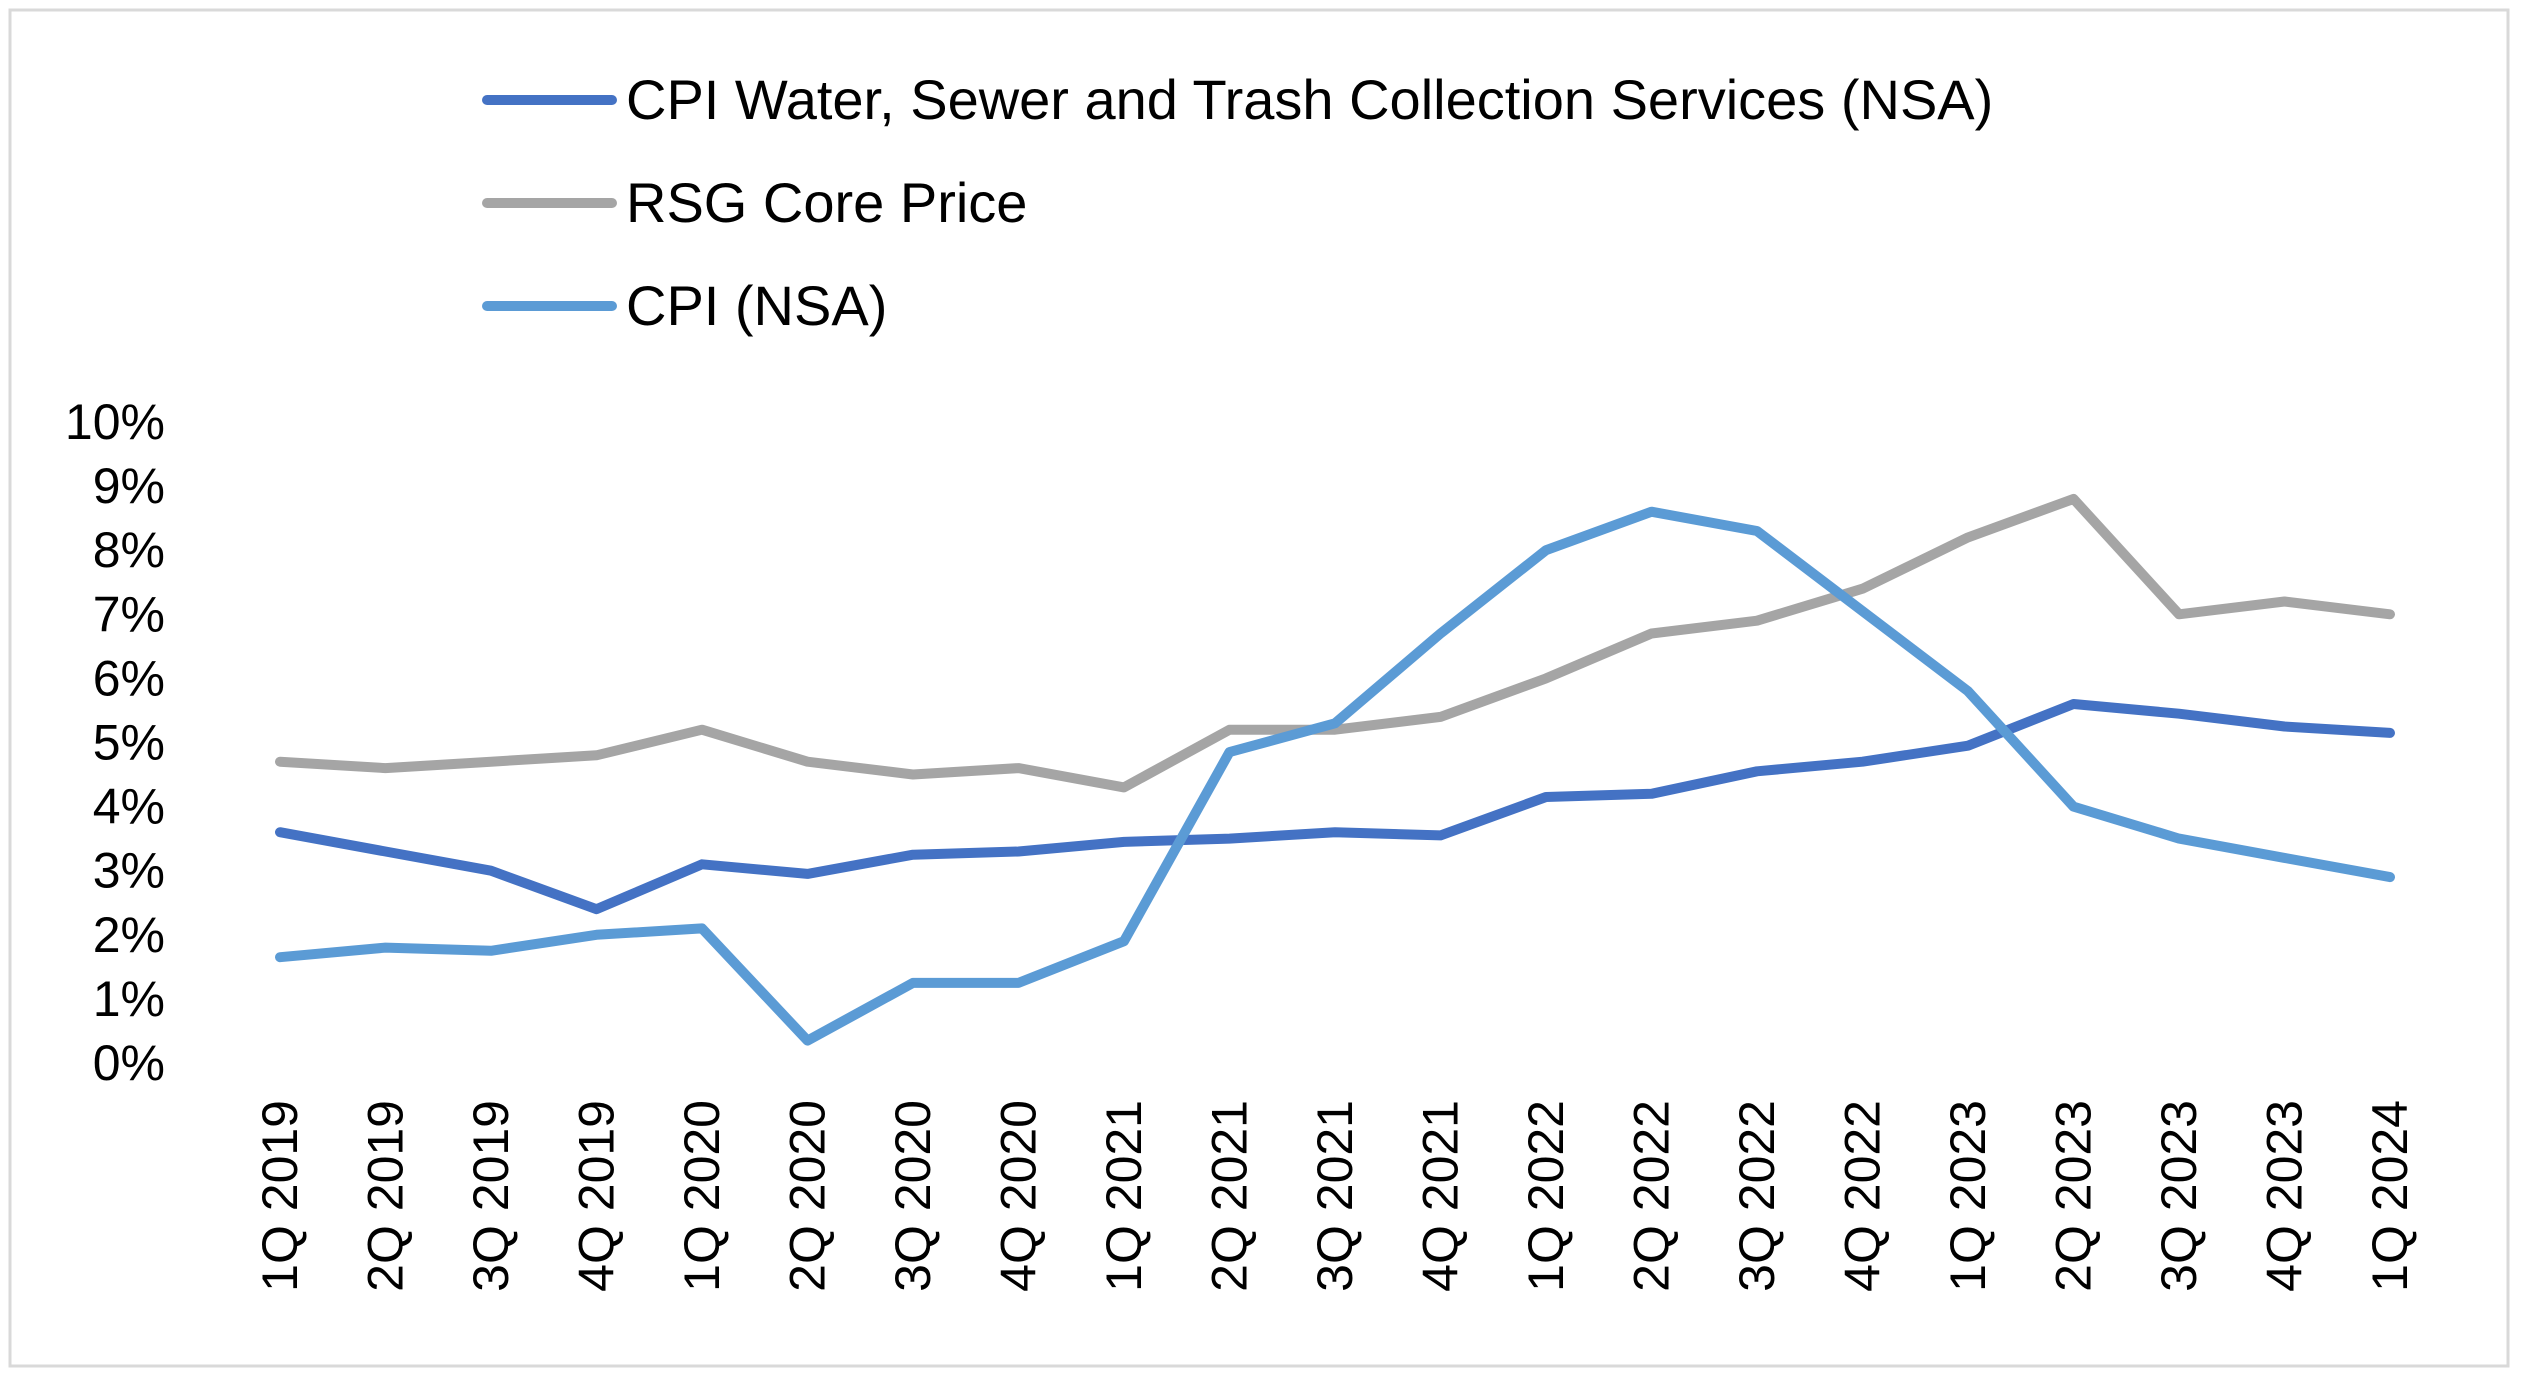 This screenshot has height=1376, width=2521. Describe the element at coordinates (913, 1196) in the screenshot. I see `x-tick-label: 3Q 2020` at that location.